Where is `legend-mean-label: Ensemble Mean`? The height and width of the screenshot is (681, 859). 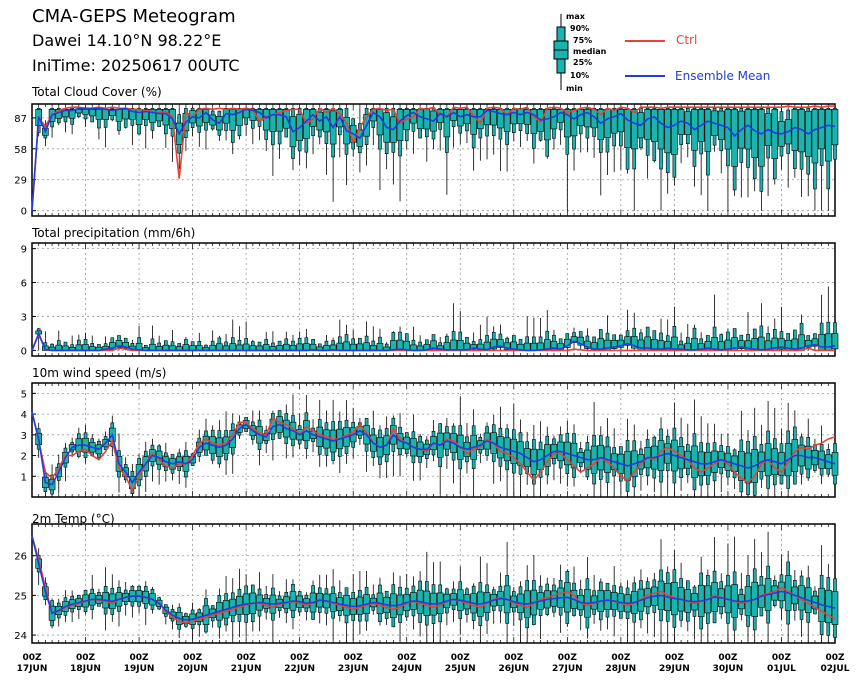 legend-mean-label: Ensemble Mean is located at coordinates (723, 76).